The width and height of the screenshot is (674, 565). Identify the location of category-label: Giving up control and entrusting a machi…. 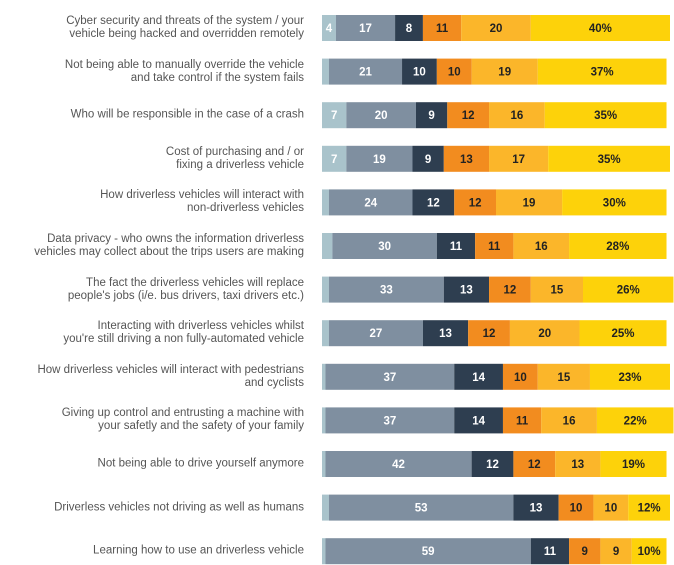
(182, 420).